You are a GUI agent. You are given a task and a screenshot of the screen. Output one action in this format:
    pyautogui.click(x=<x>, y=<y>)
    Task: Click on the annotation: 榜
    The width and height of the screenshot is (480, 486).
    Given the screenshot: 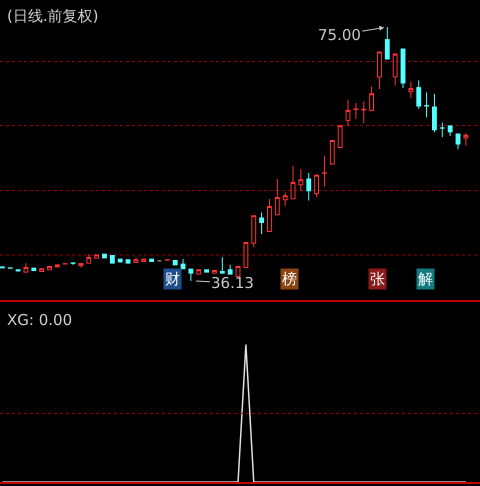 What is the action you would take?
    pyautogui.click(x=289, y=279)
    